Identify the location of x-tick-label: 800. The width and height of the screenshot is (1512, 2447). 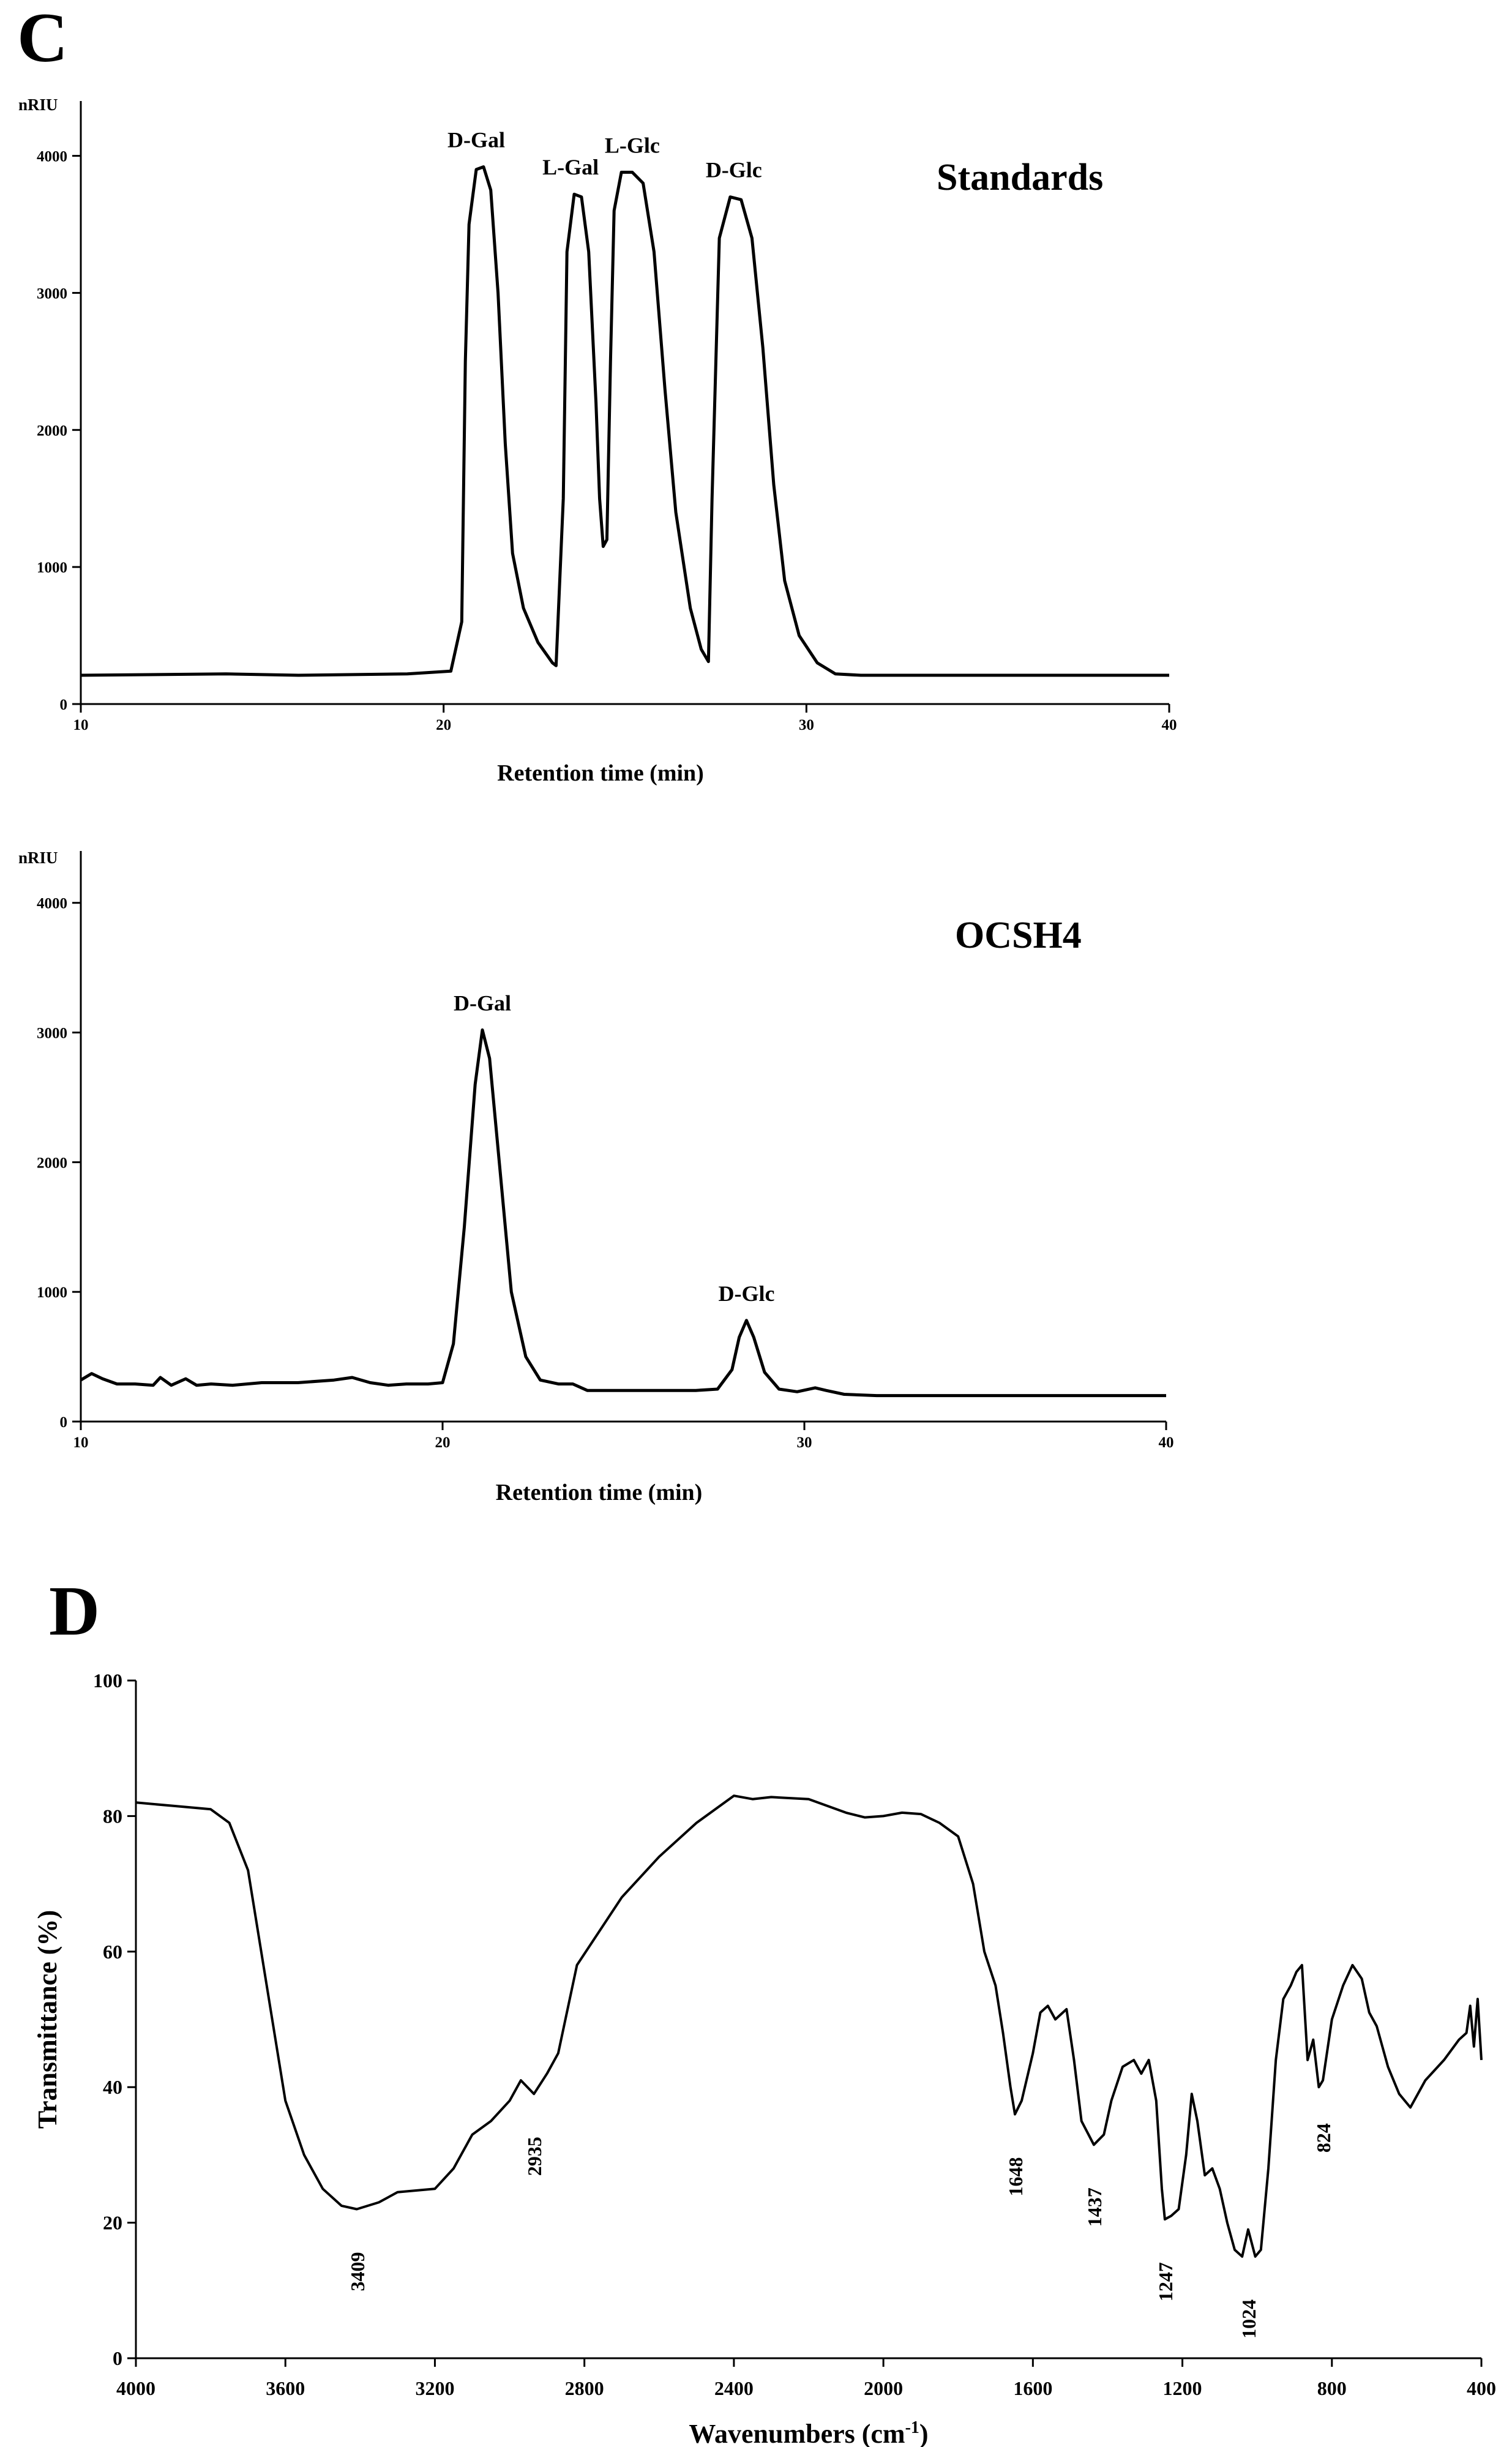
(1332, 2388).